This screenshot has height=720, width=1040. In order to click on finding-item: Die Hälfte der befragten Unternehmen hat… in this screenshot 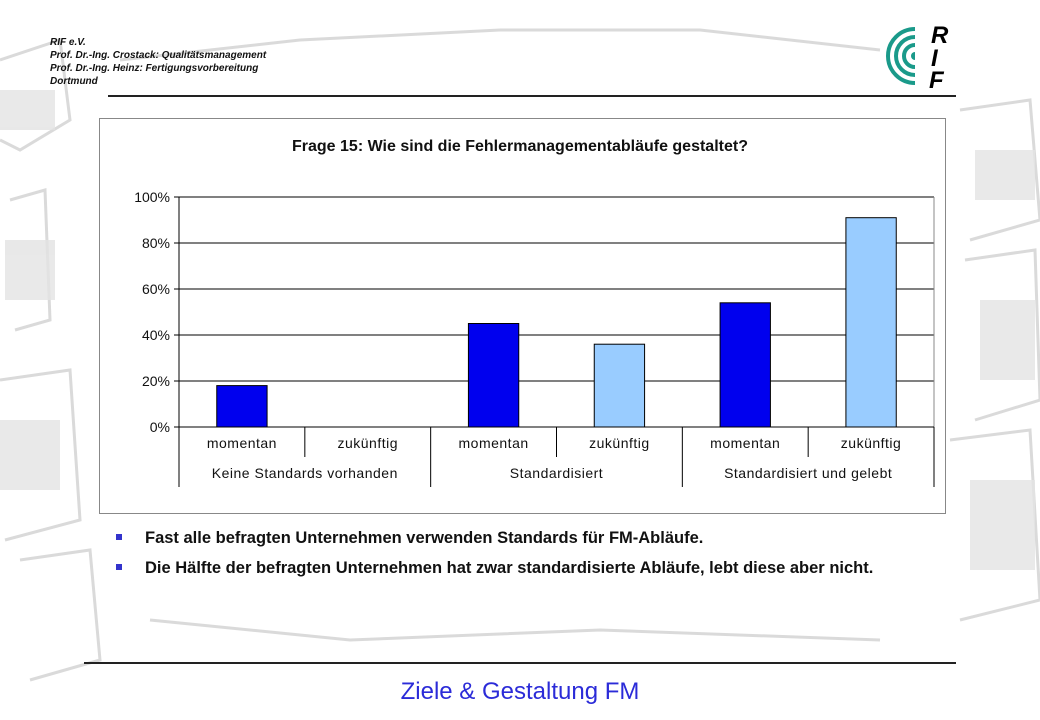, I will do `click(506, 568)`.